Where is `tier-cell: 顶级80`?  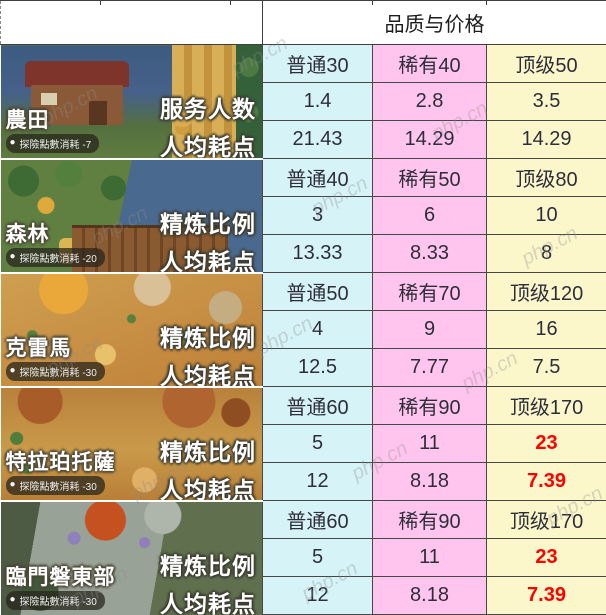 tier-cell: 顶级80 is located at coordinates (545, 177).